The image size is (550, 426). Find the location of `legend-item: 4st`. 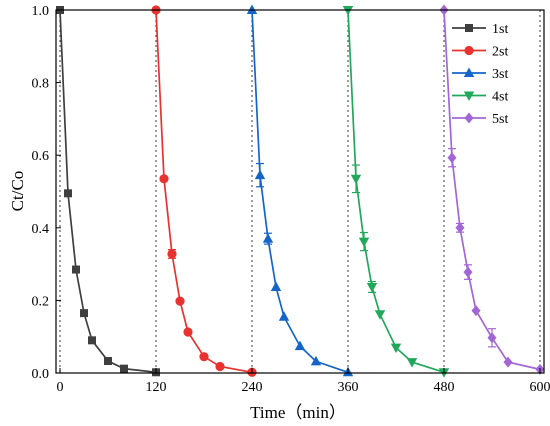

legend-item: 4st is located at coordinates (480, 97).